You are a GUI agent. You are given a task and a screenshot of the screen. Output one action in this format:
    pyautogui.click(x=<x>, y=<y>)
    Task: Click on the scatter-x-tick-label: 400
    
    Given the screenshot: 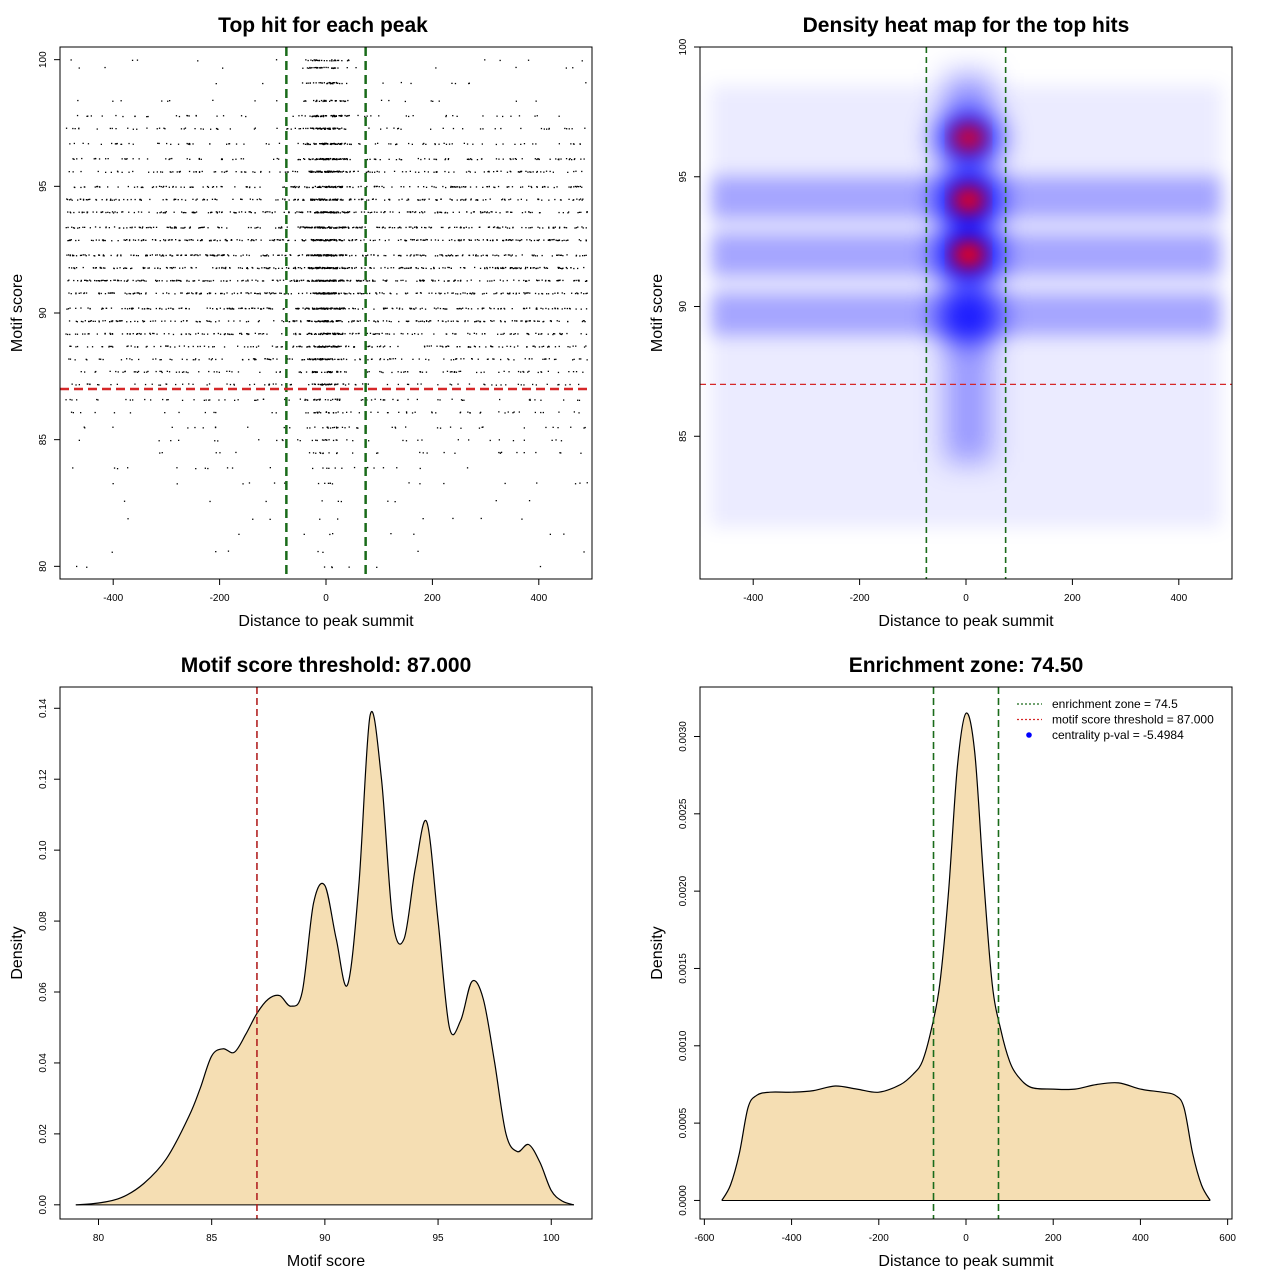 What is the action you would take?
    pyautogui.click(x=538, y=598)
    